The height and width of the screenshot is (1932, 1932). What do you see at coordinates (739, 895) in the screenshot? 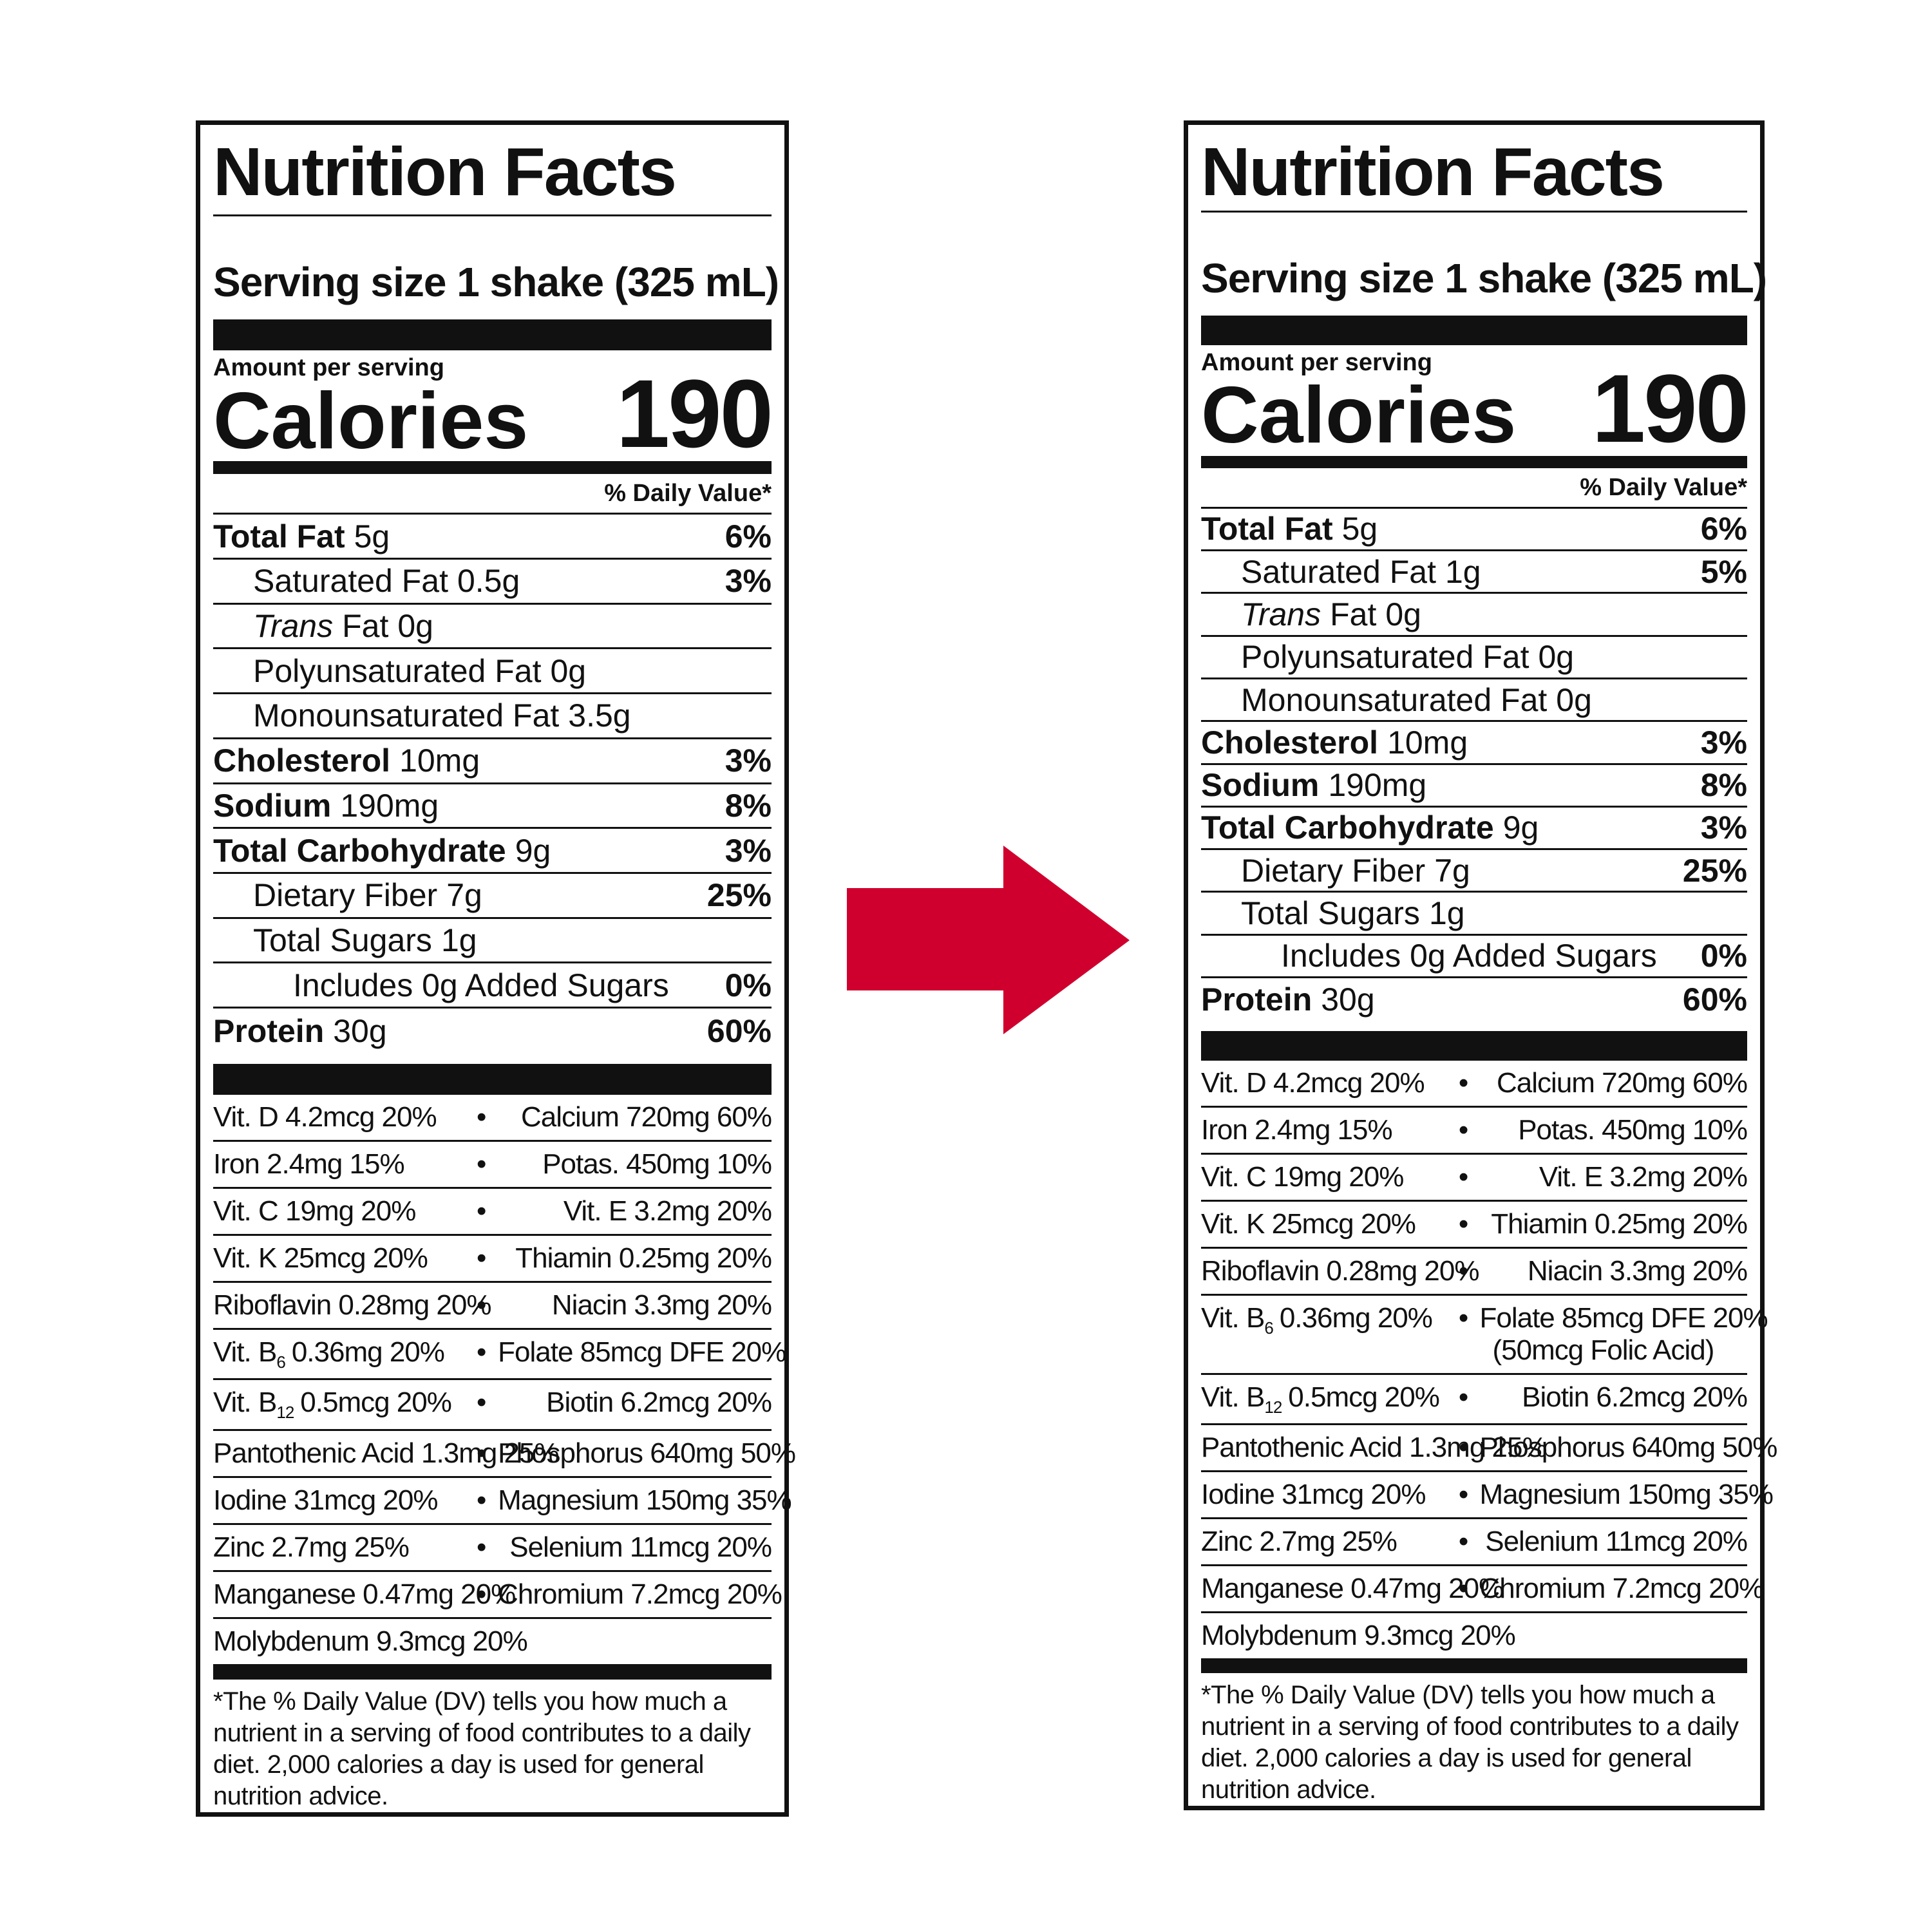
I see `nutrient-dv: 25%` at bounding box center [739, 895].